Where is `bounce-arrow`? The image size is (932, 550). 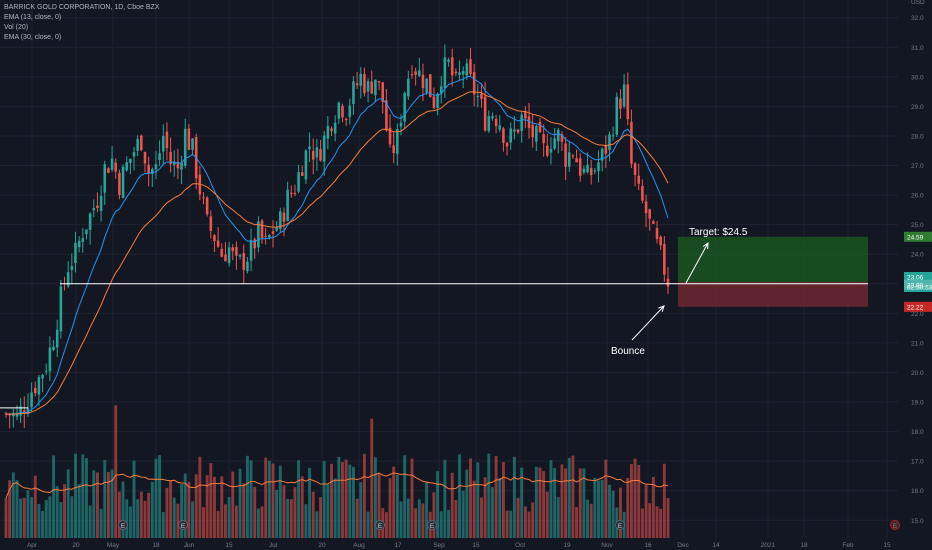
bounce-arrow is located at coordinates (648, 323).